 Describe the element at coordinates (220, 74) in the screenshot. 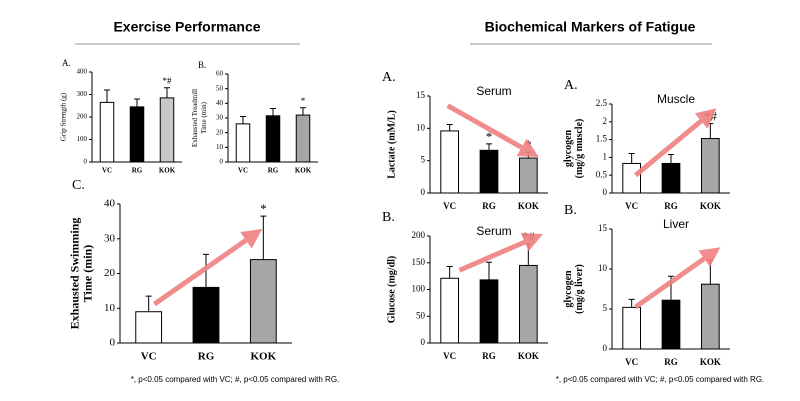

I see `y-tick-label: 60` at that location.